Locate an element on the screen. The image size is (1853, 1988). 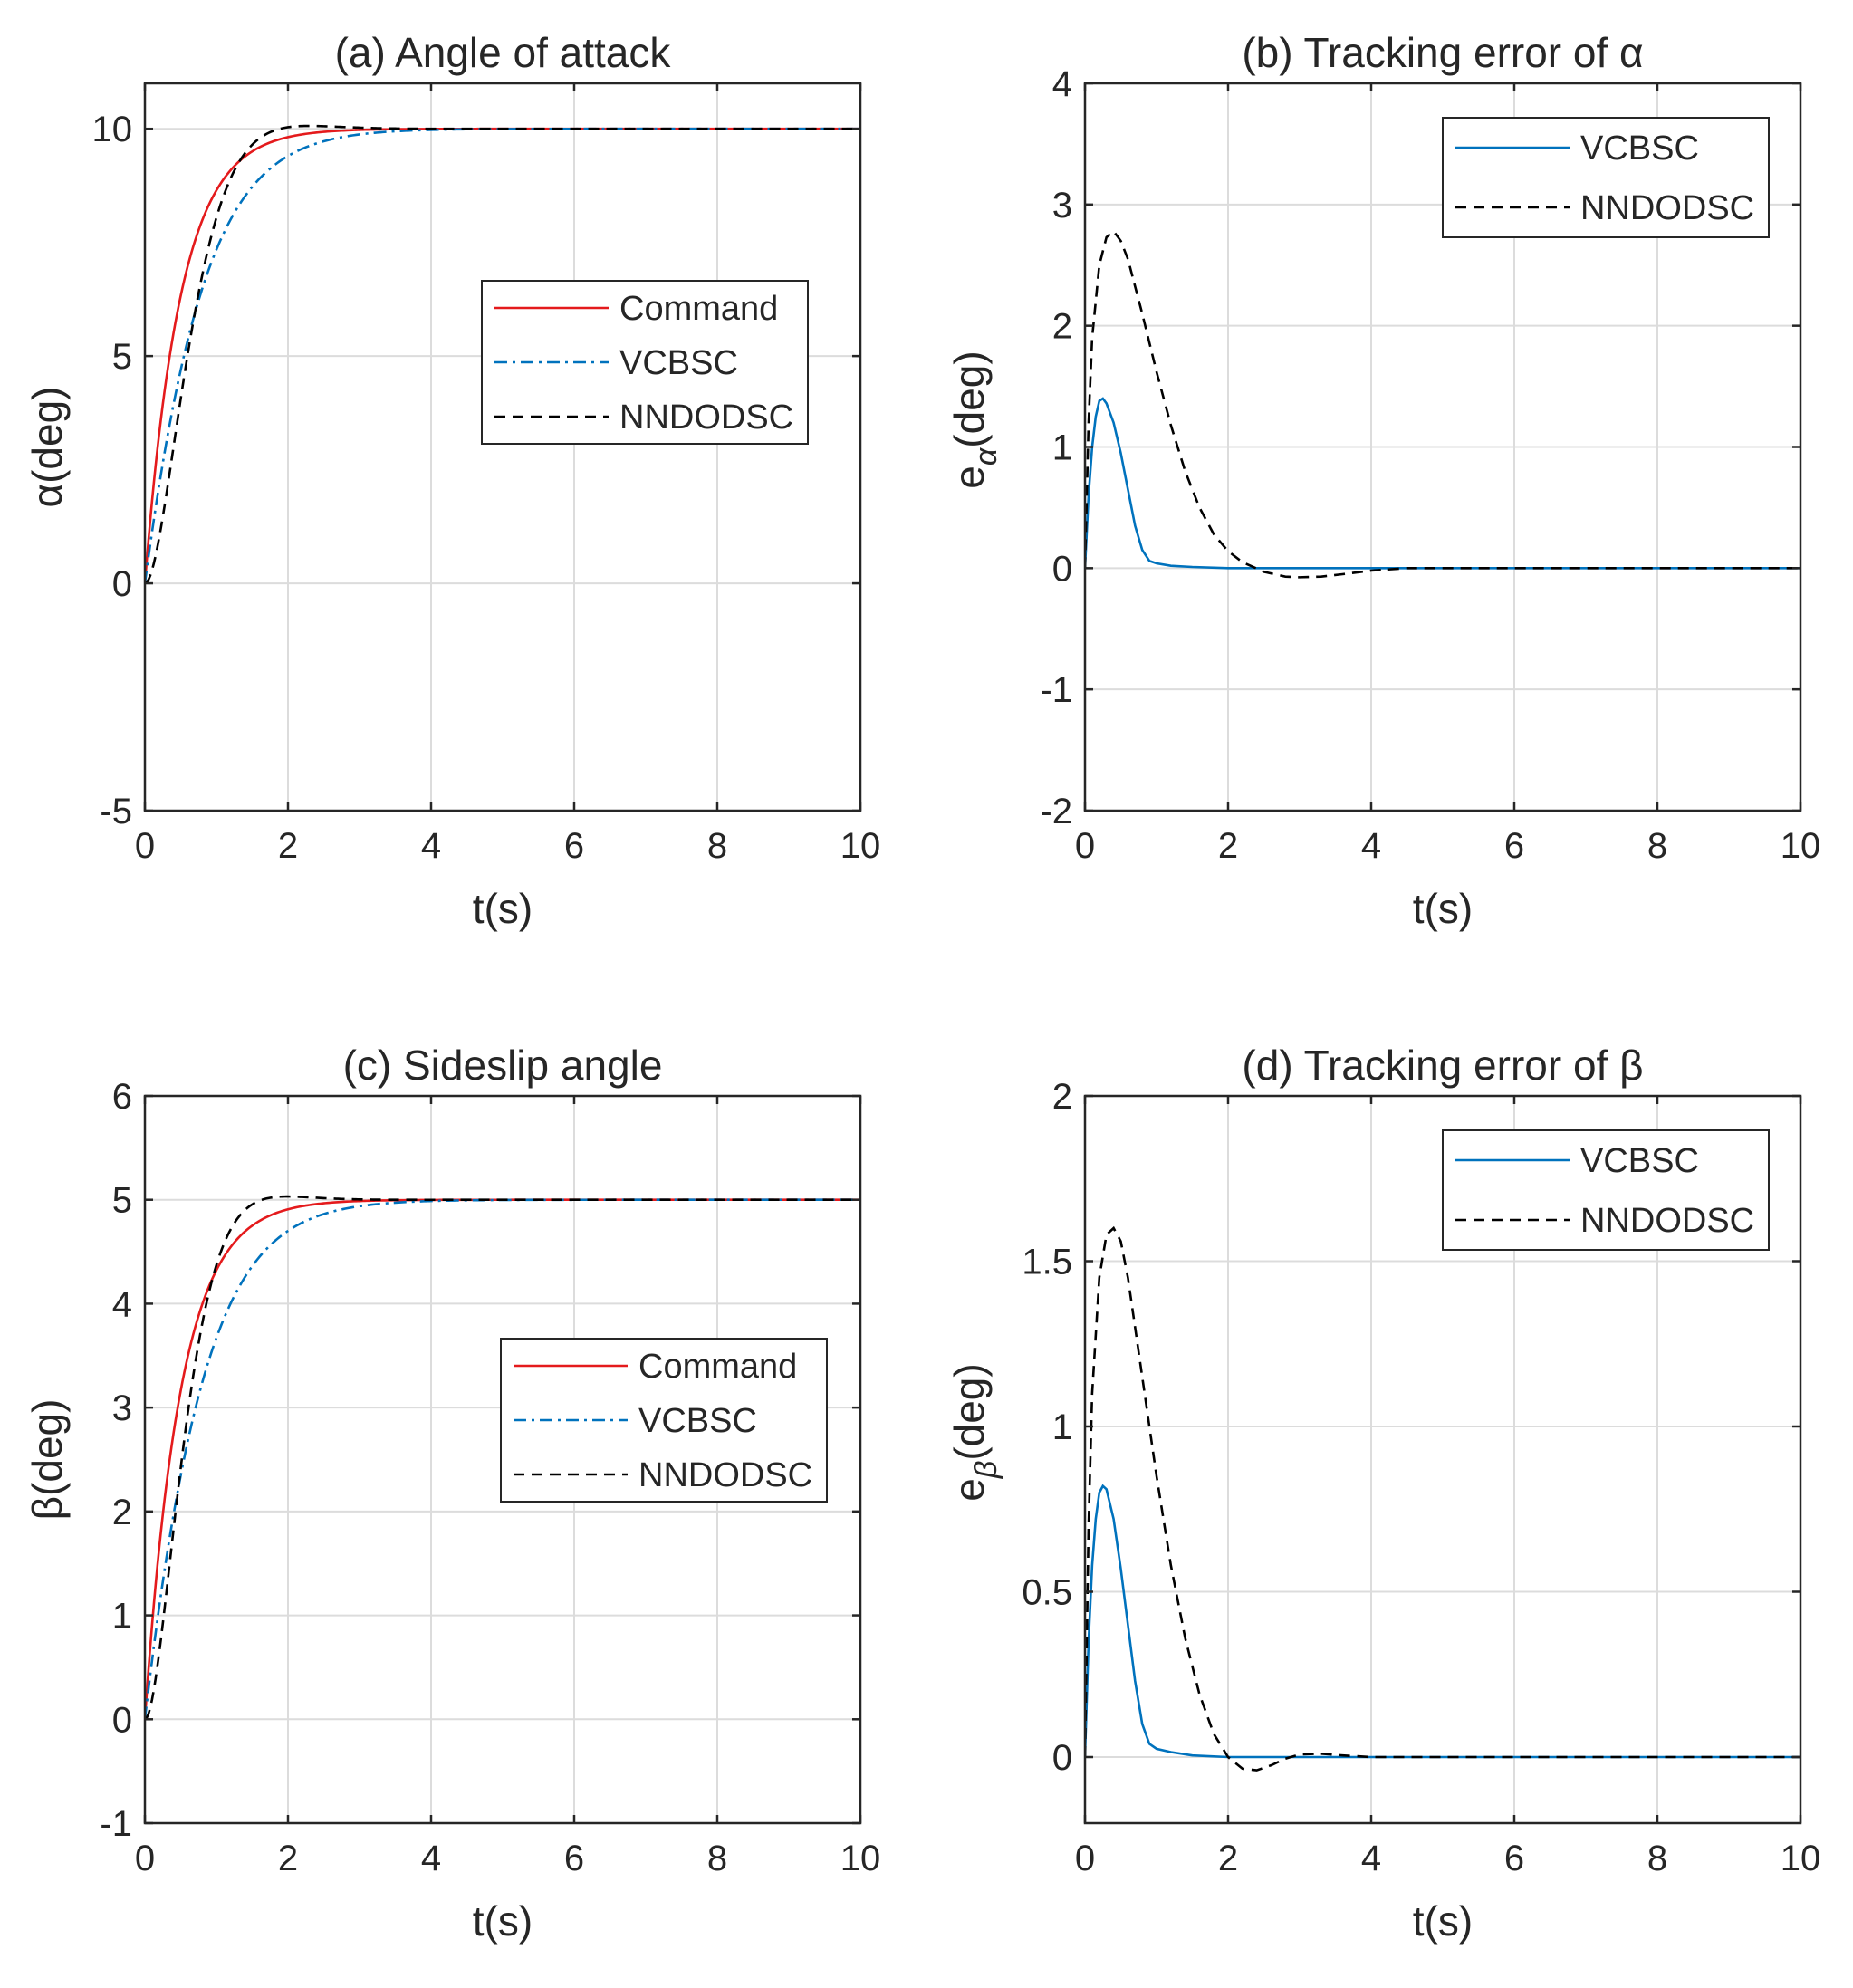
chart-title: (b) Tracking error of α is located at coordinates (1442, 53).